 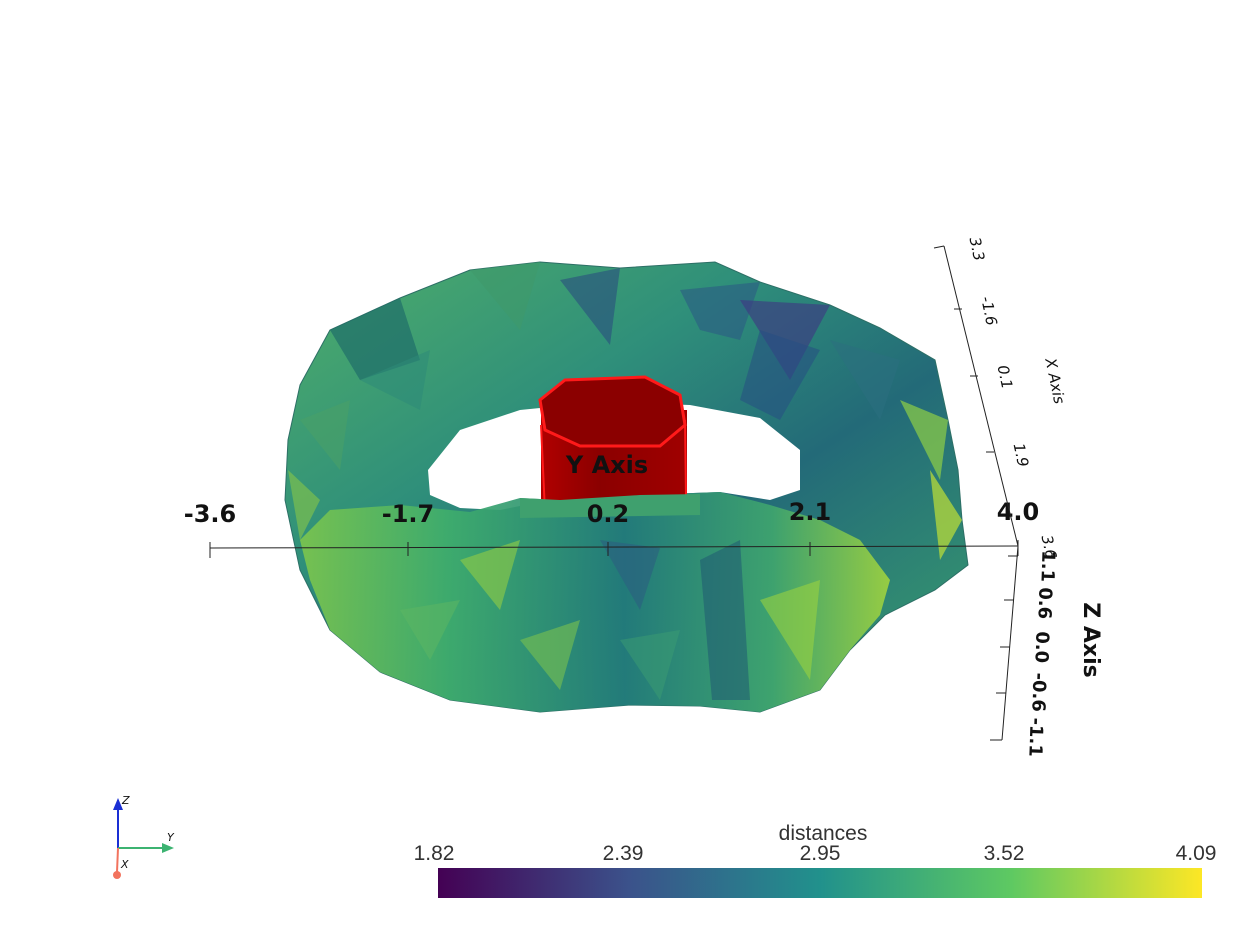 I want to click on colorbar-tick-label: 4.09, so click(x=1196, y=853).